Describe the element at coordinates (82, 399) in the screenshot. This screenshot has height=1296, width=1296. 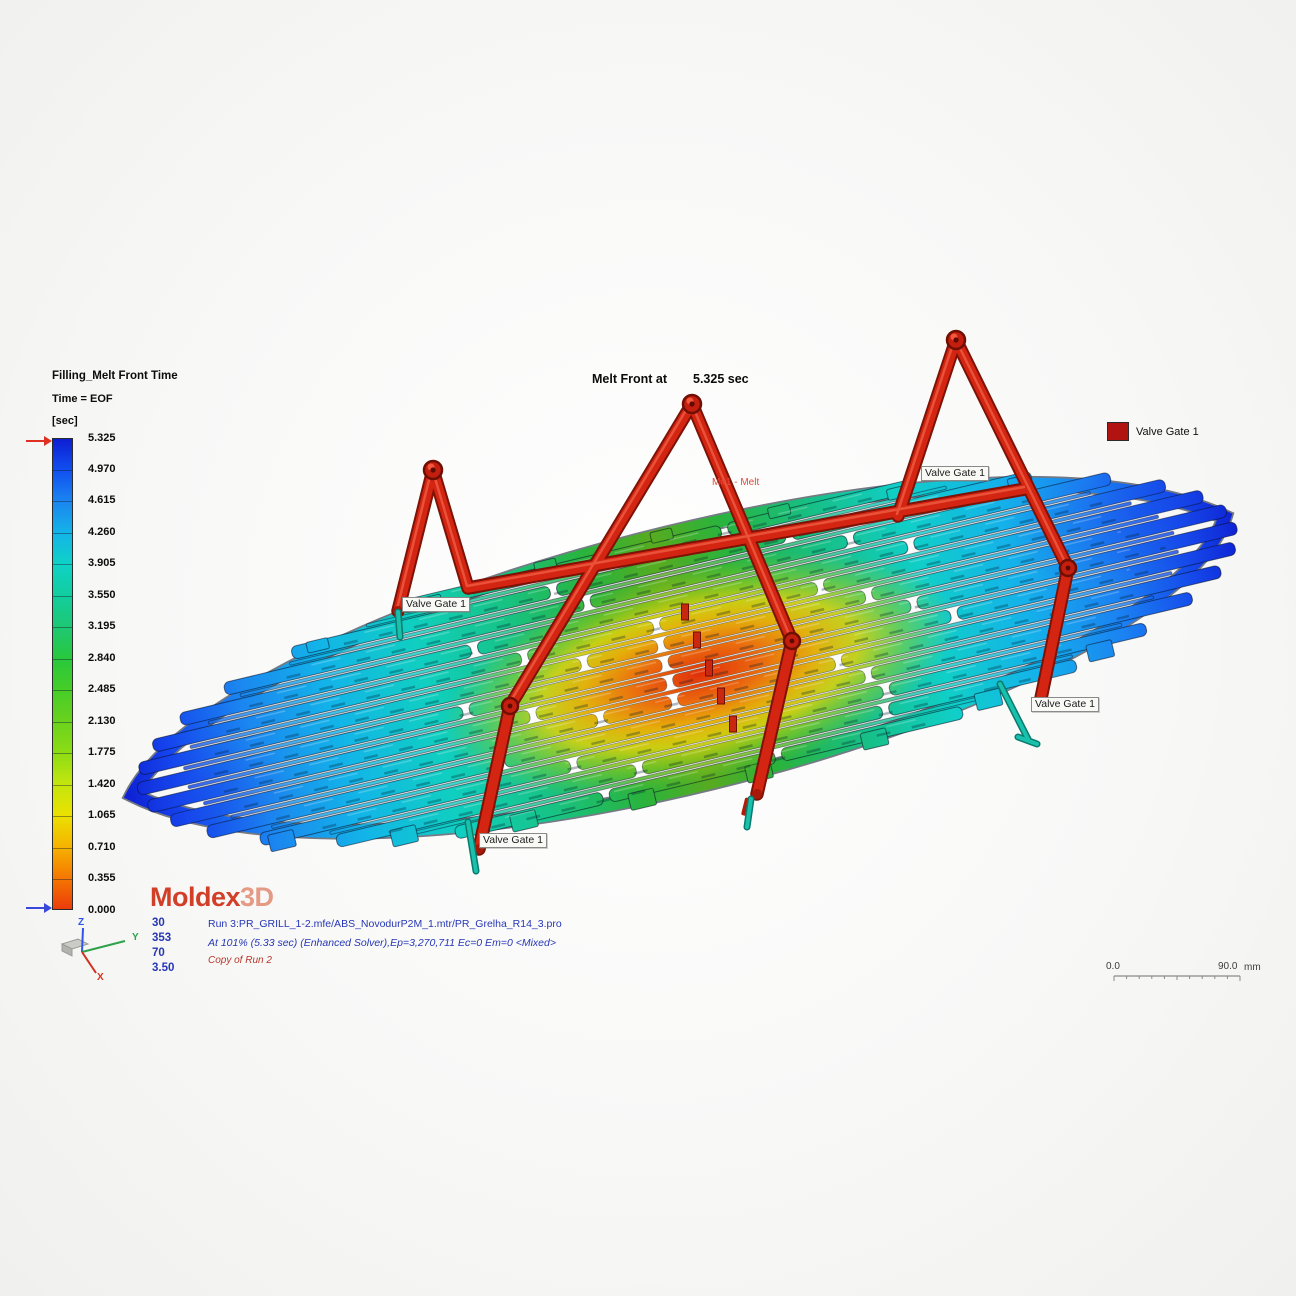
I see `result-subtitle: Time = EOF` at that location.